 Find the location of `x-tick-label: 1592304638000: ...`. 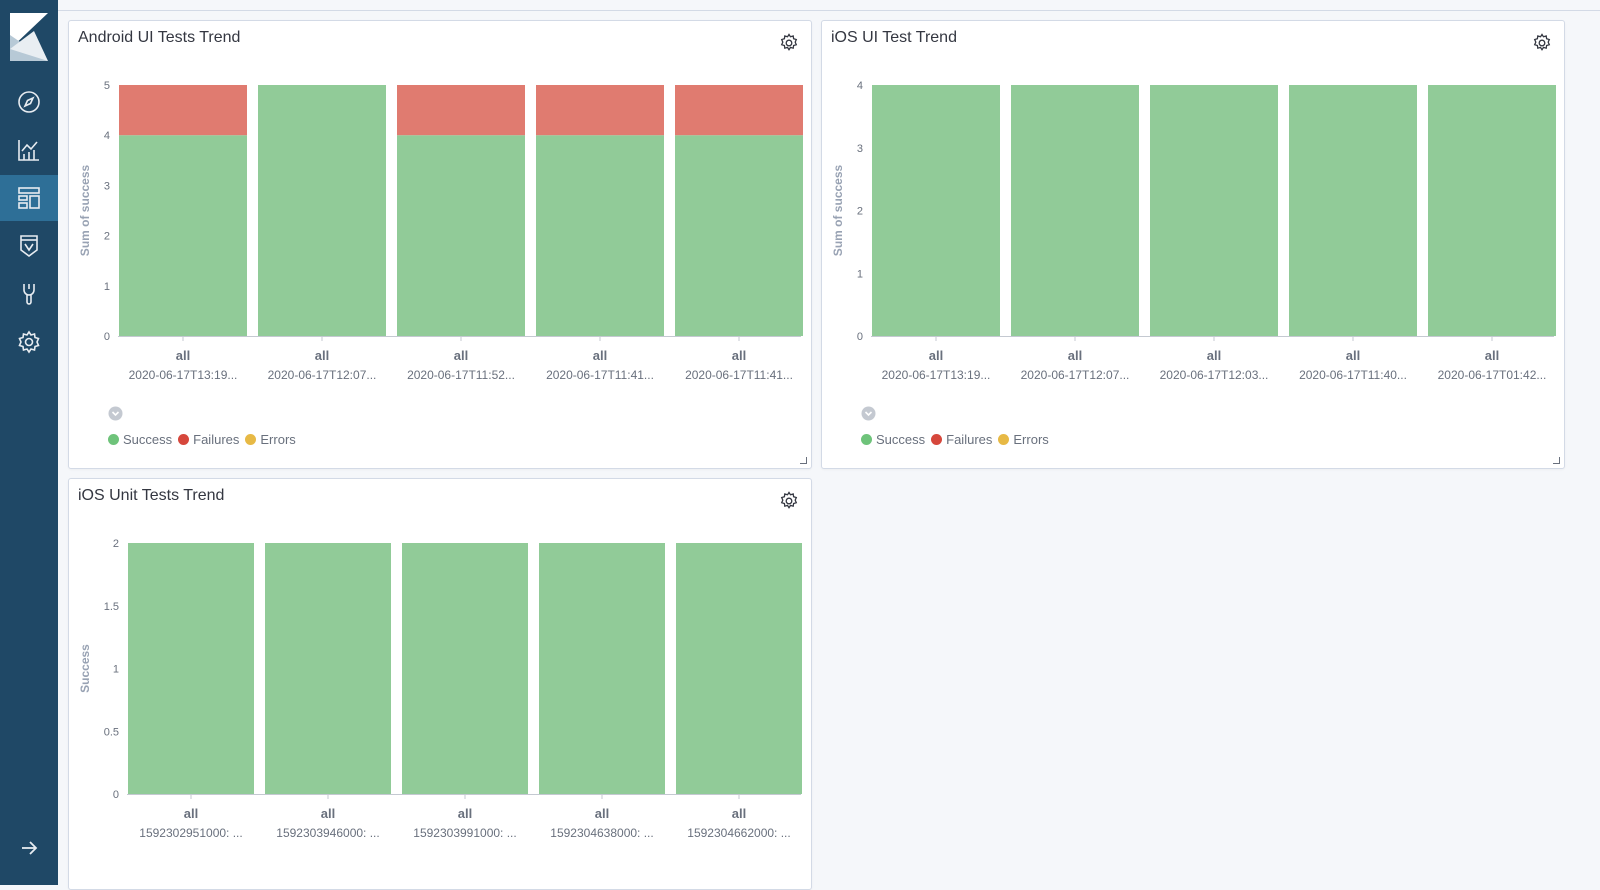

x-tick-label: 1592304638000: ... is located at coordinates (601, 833).